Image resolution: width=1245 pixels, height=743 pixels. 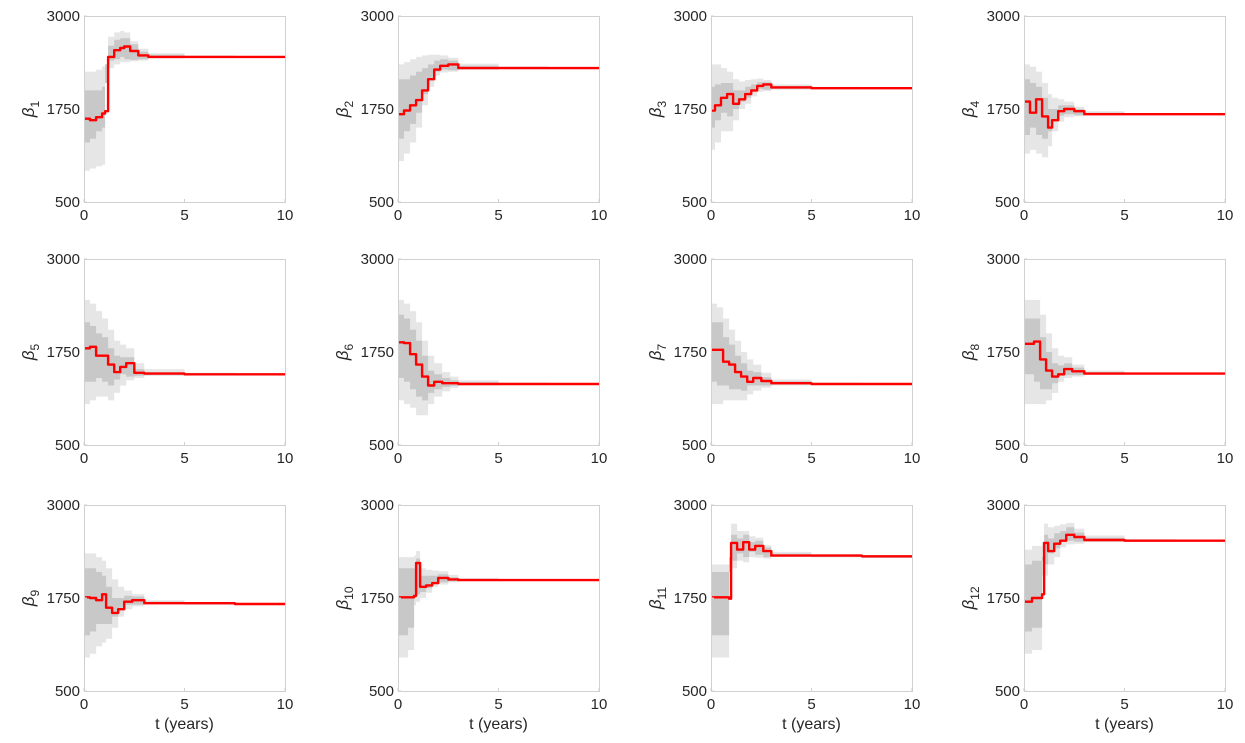 What do you see at coordinates (35, 346) in the screenshot?
I see `y-label-subscript: 5` at bounding box center [35, 346].